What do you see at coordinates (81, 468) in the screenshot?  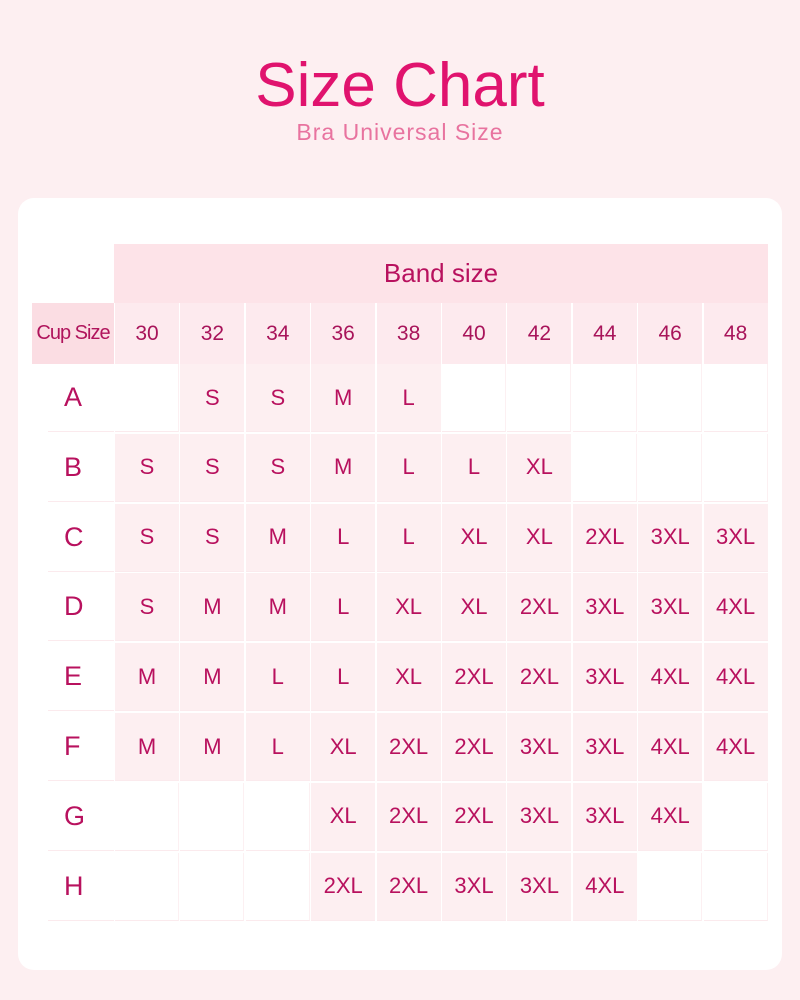 I see `cup-label-B: B` at bounding box center [81, 468].